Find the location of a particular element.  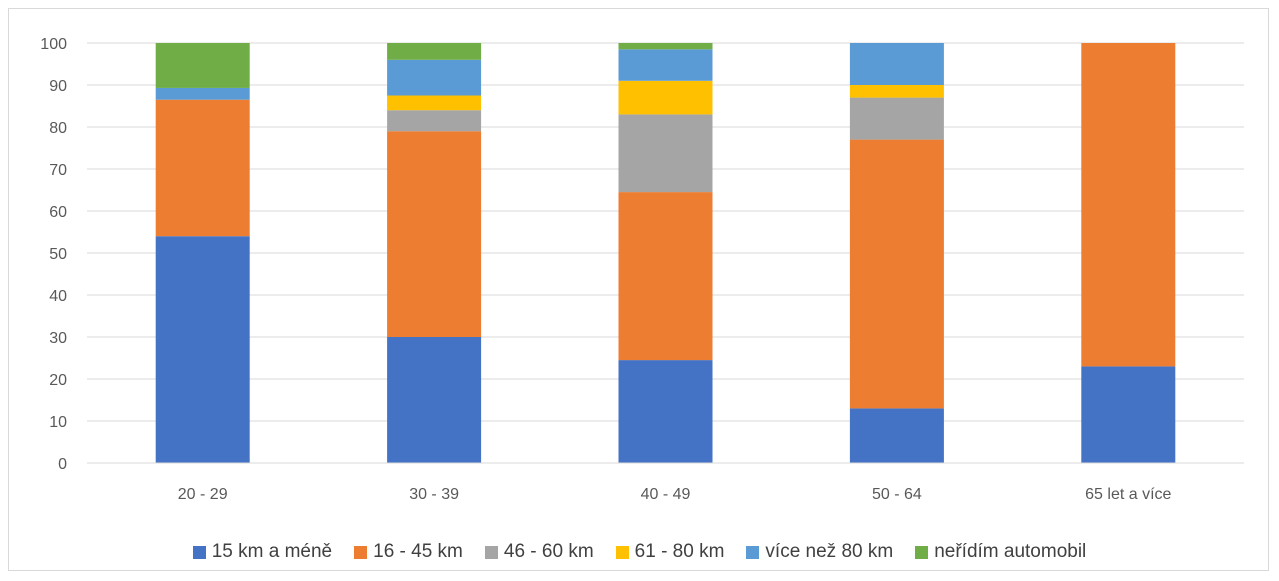

y-tick-label: 30 is located at coordinates (58, 338).